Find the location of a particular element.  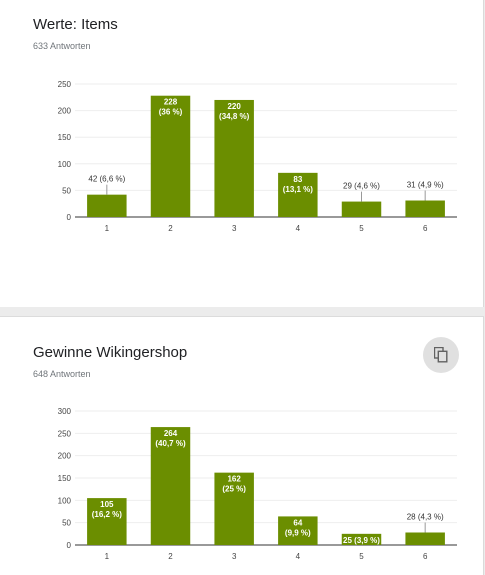

data-label: 28 (4,3 %) is located at coordinates (425, 516).